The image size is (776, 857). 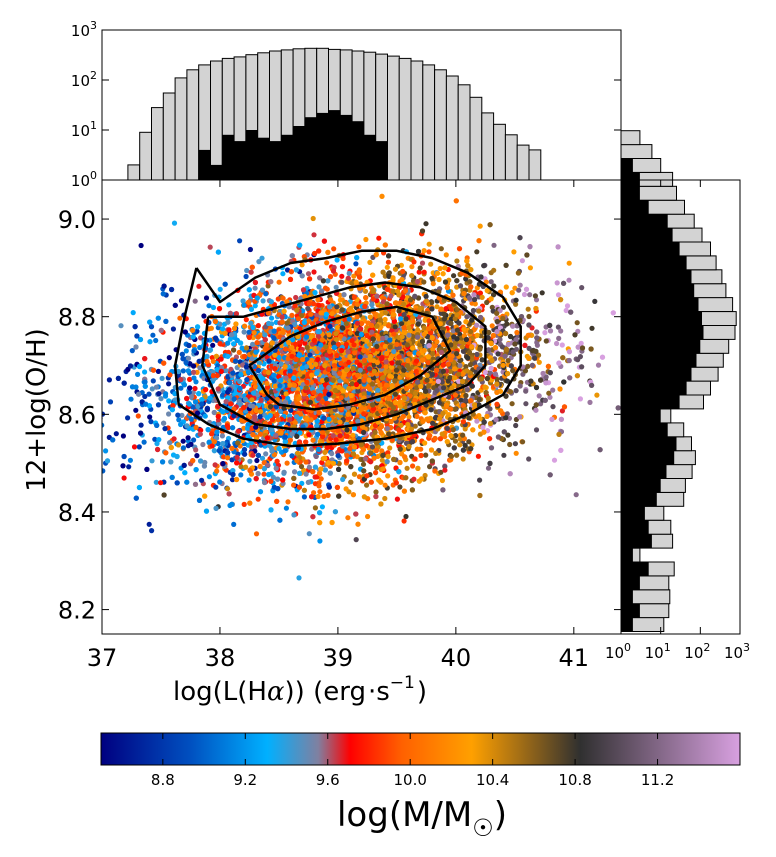 I want to click on top-hist-ytick-label: 10¹, so click(x=84, y=129).